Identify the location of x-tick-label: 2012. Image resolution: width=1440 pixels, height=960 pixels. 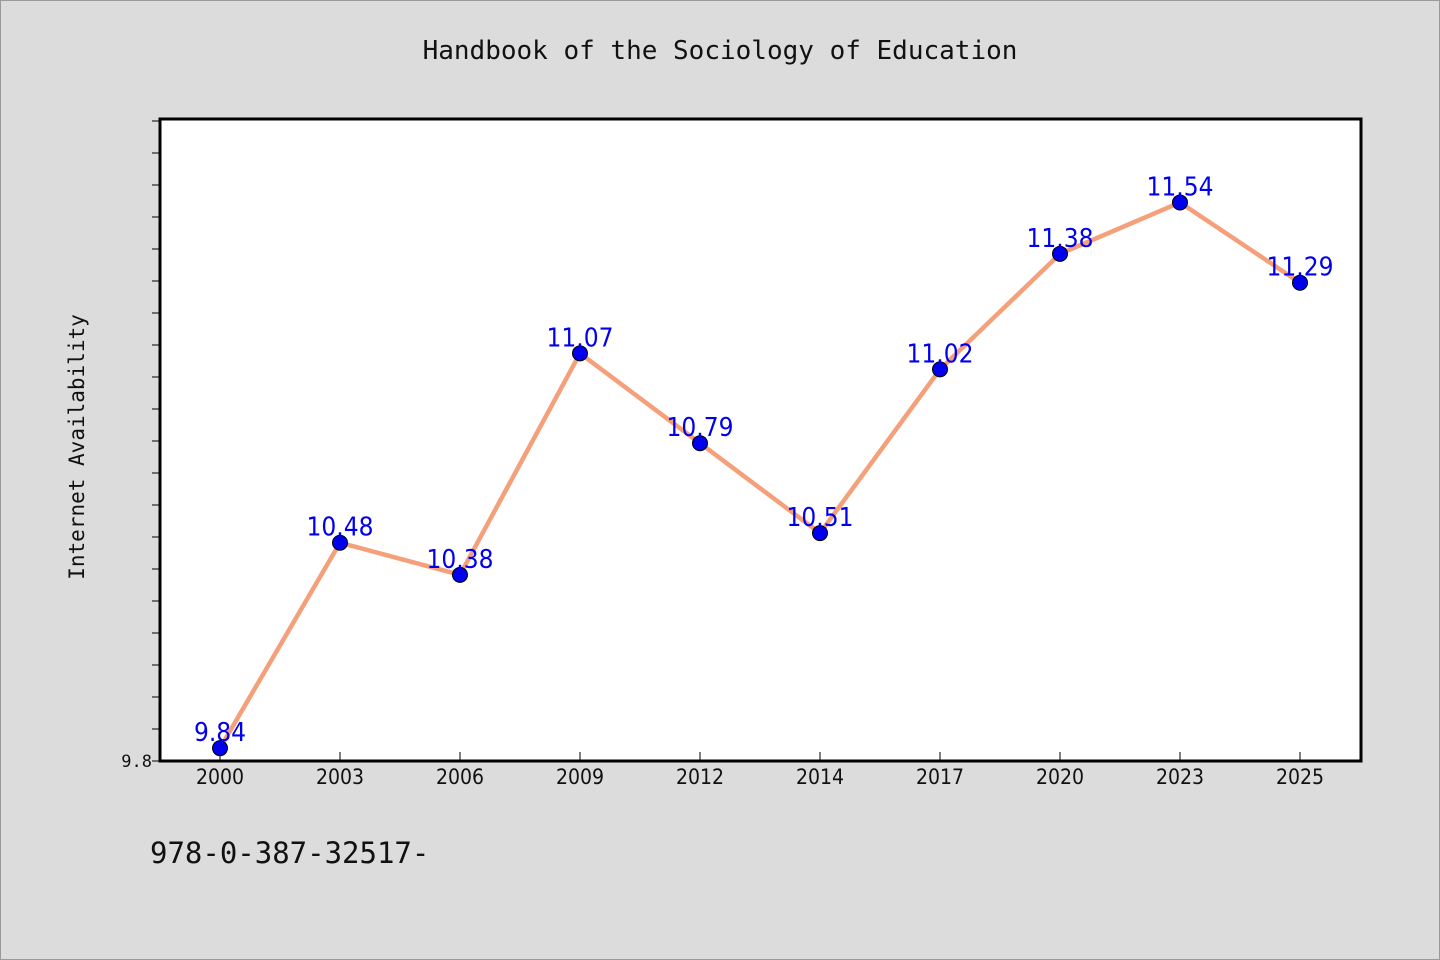
(700, 777).